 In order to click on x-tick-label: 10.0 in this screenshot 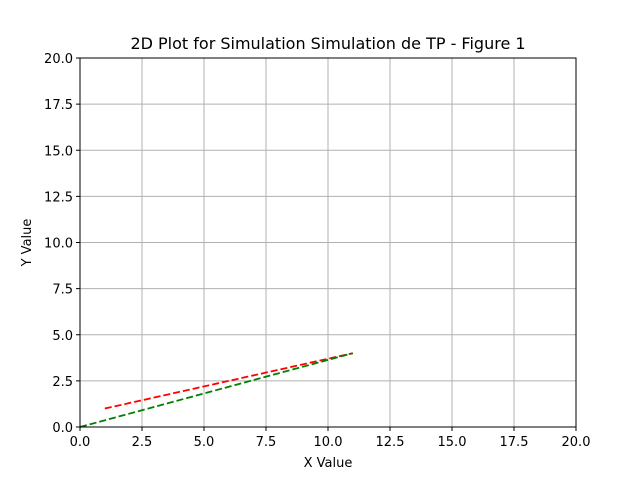, I will do `click(328, 442)`.